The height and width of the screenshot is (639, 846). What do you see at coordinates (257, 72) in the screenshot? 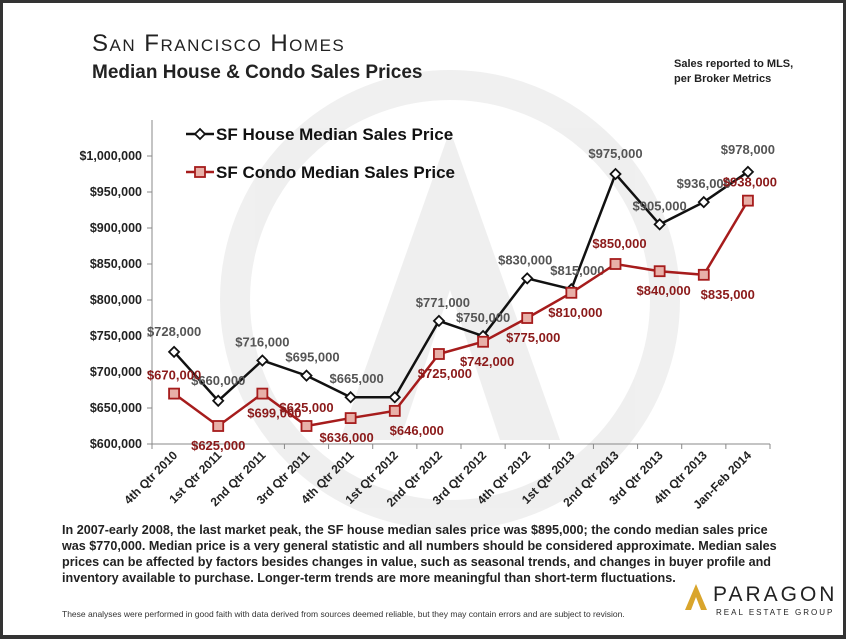
I see `chart-subtitle: Median House & Condo Sales Prices` at bounding box center [257, 72].